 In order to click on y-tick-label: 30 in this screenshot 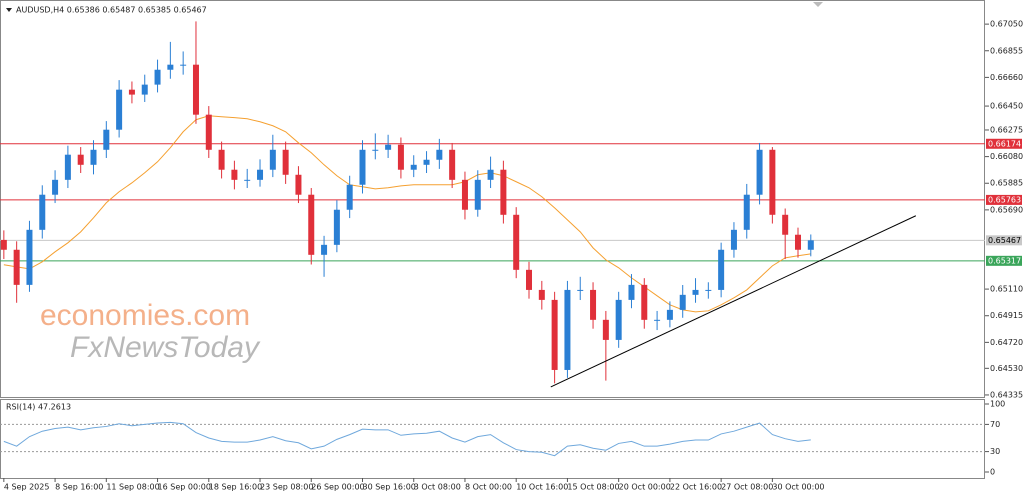, I will do `click(995, 451)`.